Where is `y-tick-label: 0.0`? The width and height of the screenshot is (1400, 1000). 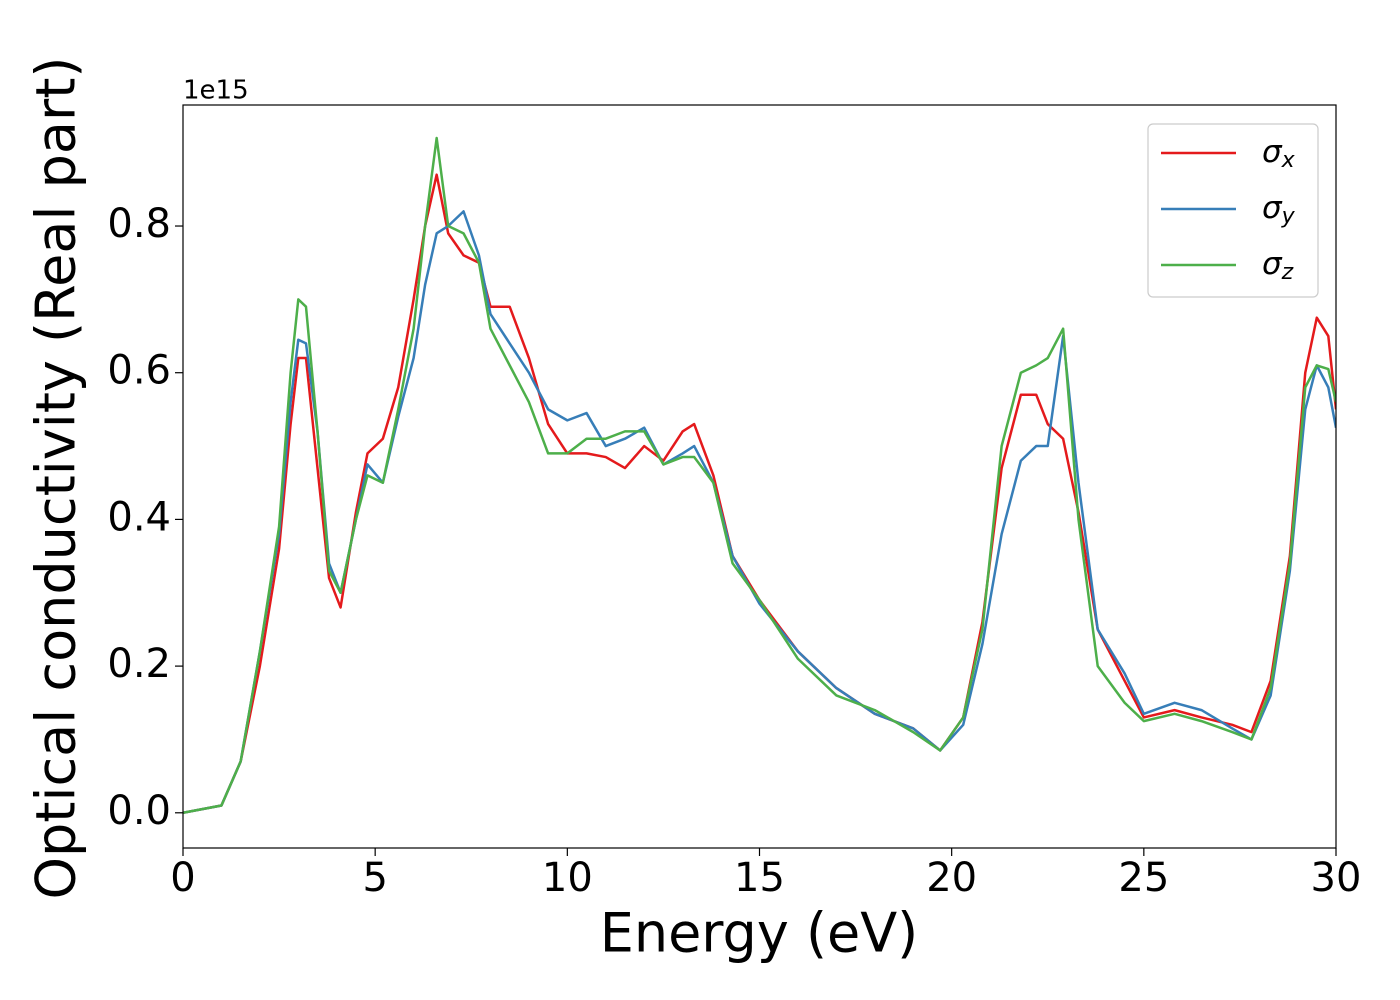 y-tick-label: 0.0 is located at coordinates (139, 811).